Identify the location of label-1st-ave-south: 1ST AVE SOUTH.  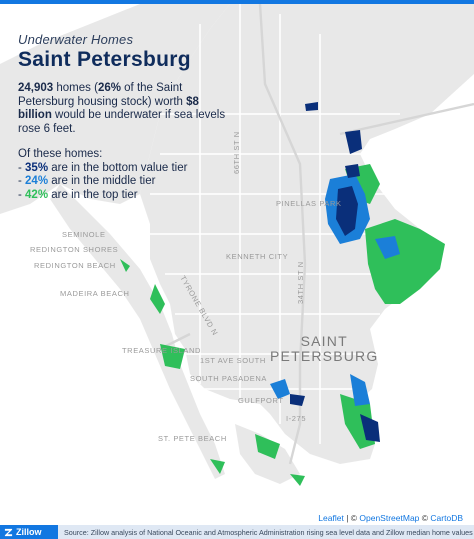
(233, 360).